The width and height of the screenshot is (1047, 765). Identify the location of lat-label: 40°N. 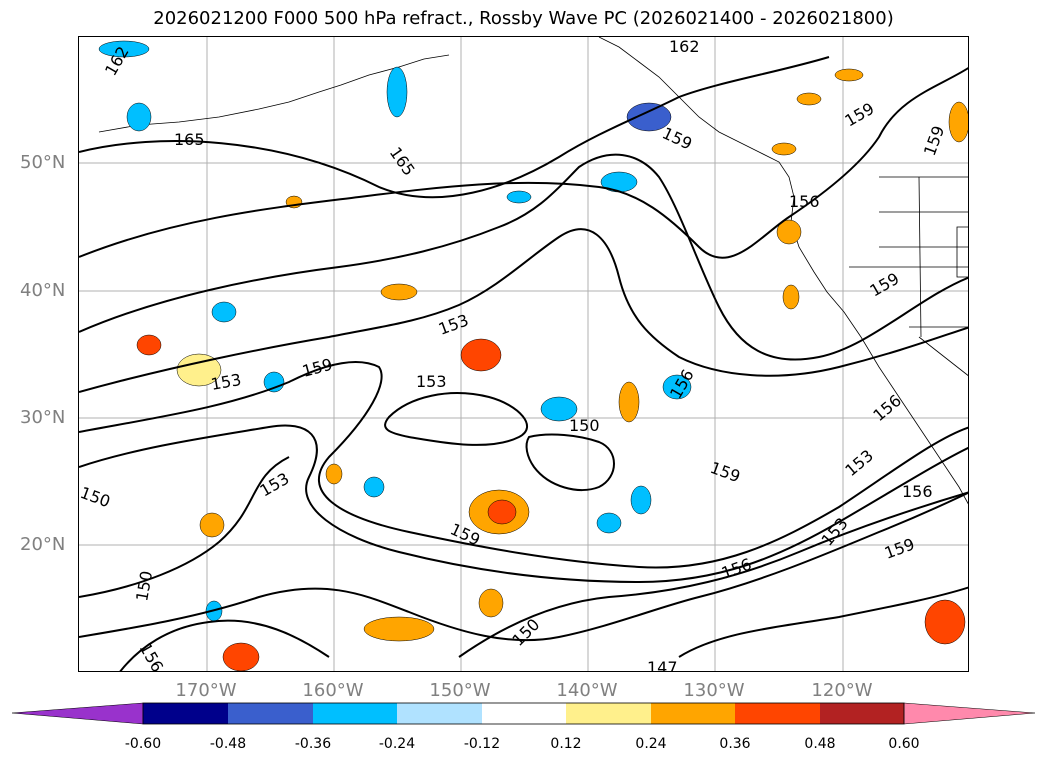
(43, 290).